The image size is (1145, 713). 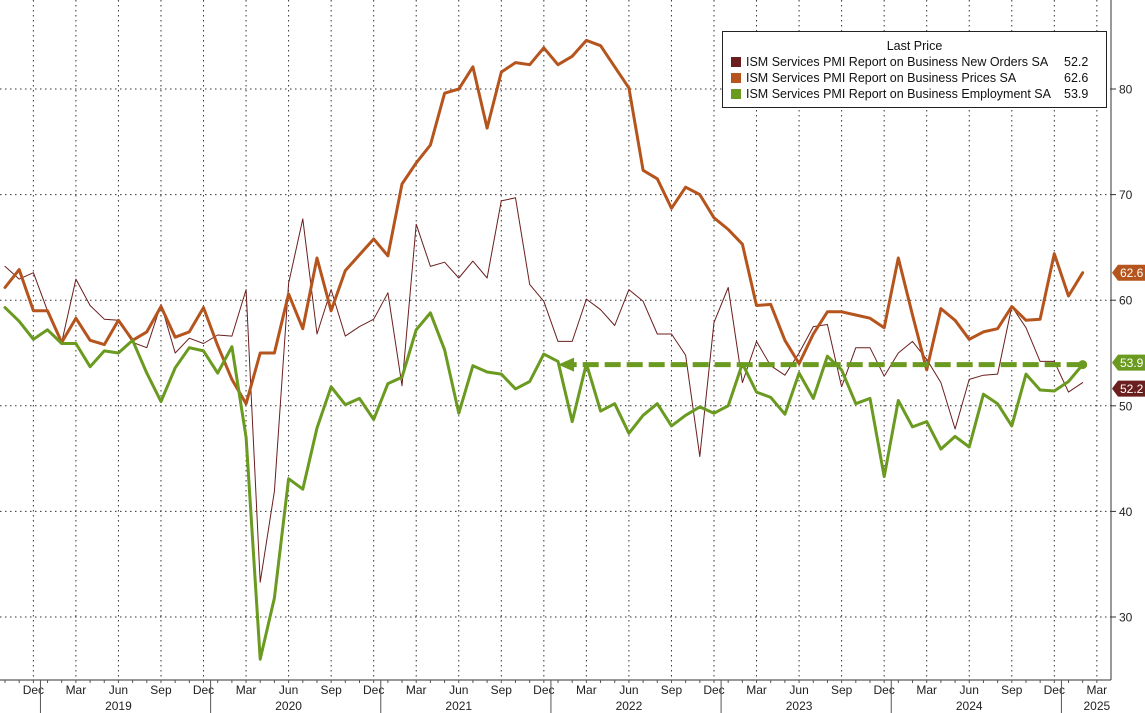 What do you see at coordinates (799, 706) in the screenshot?
I see `year-label: 2023` at bounding box center [799, 706].